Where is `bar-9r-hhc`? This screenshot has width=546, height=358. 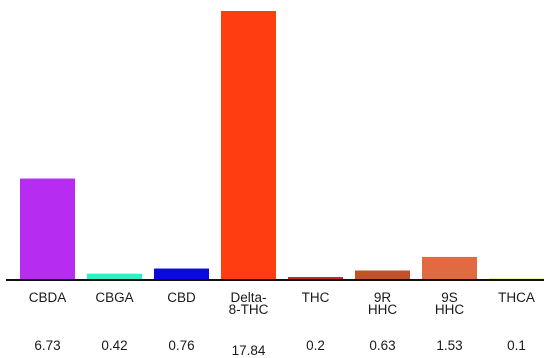 bar-9r-hhc is located at coordinates (382, 275).